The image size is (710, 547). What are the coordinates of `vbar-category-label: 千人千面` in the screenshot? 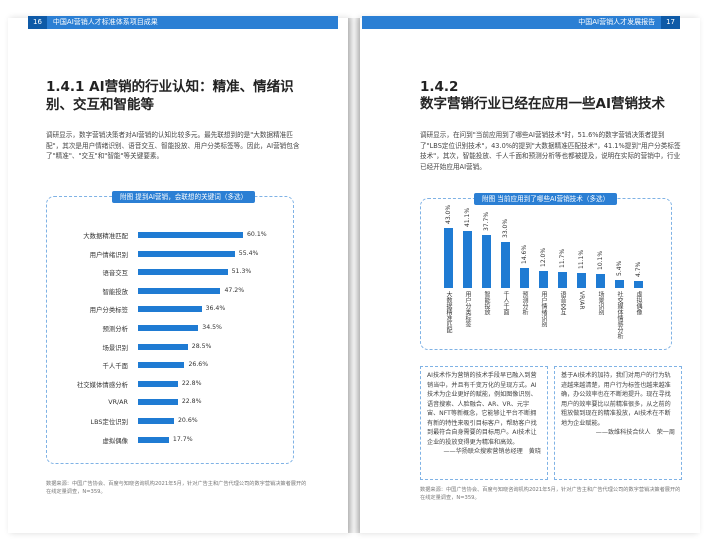 It's located at (505, 303).